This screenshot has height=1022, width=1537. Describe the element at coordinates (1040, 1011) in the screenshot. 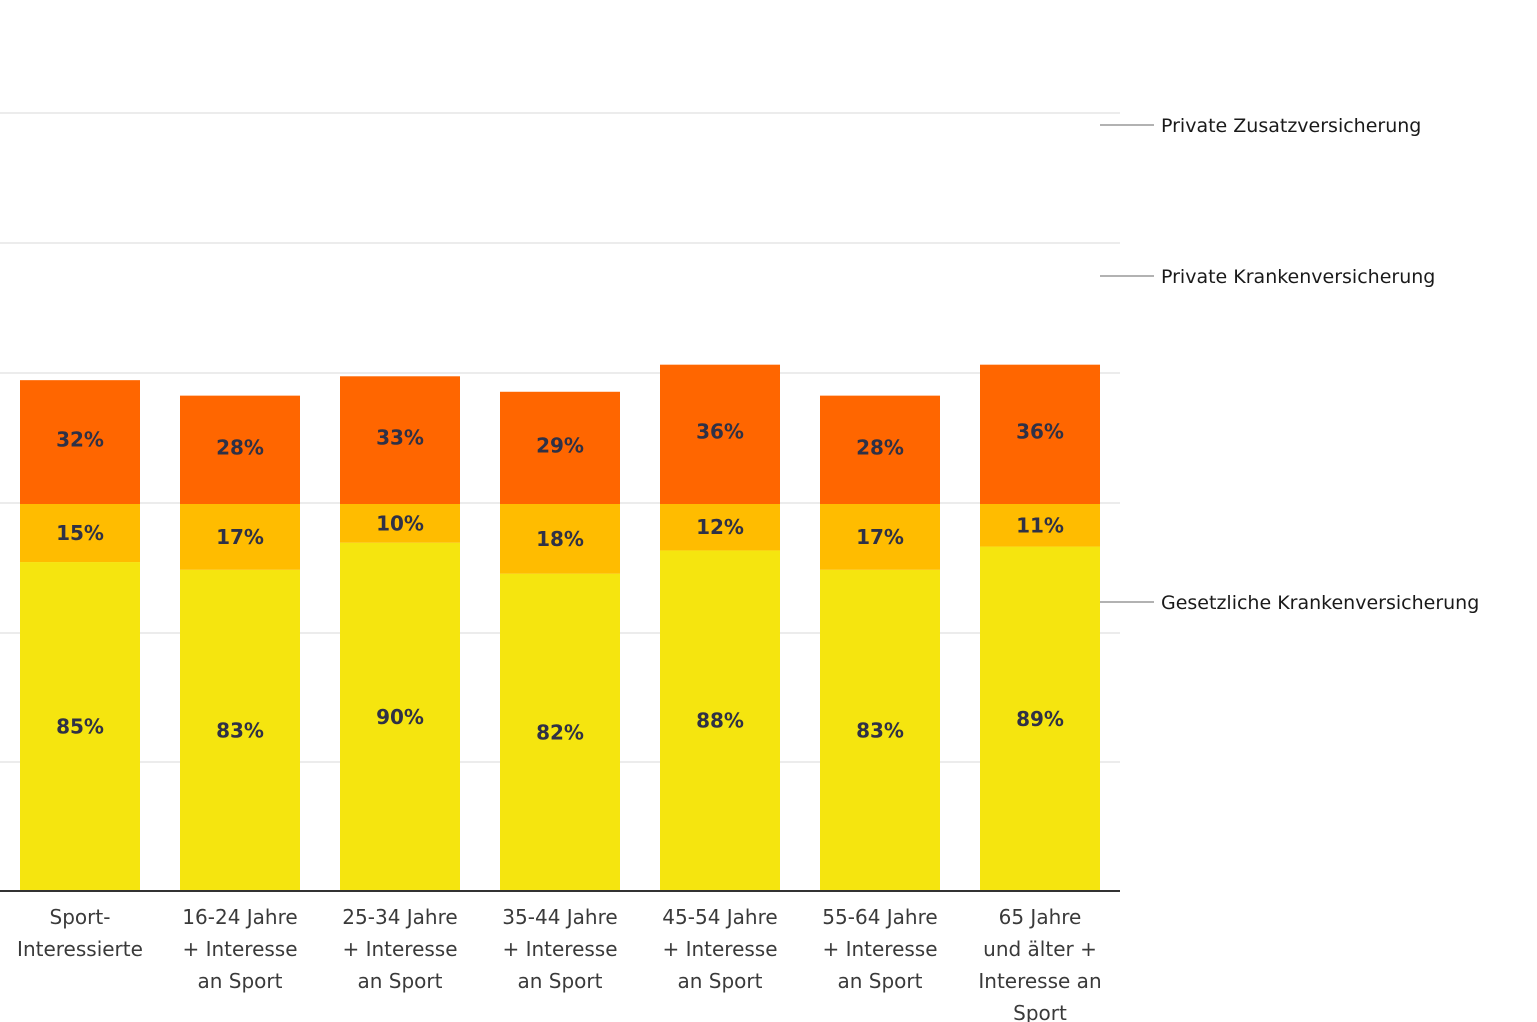

I see `category-label: Sport` at that location.